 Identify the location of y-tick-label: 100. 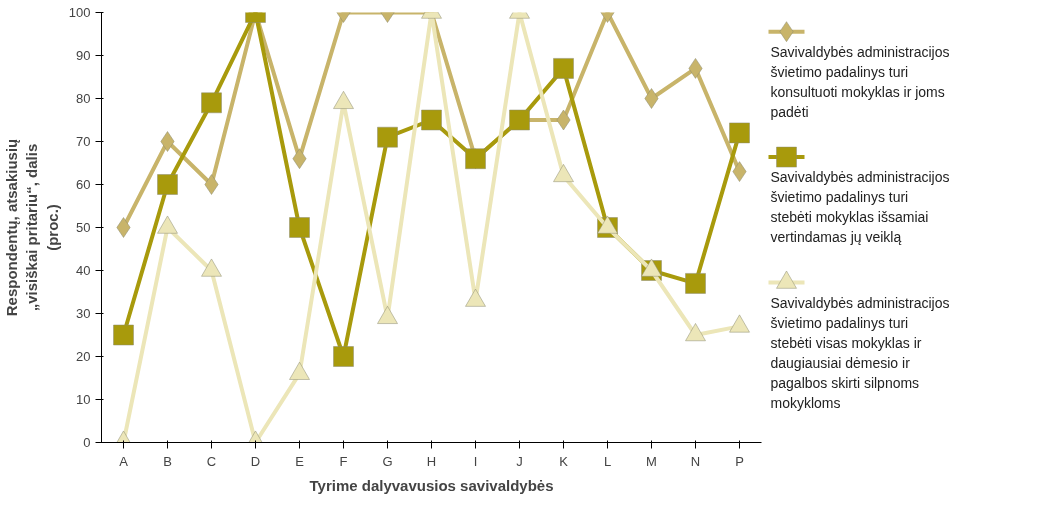
(79, 12).